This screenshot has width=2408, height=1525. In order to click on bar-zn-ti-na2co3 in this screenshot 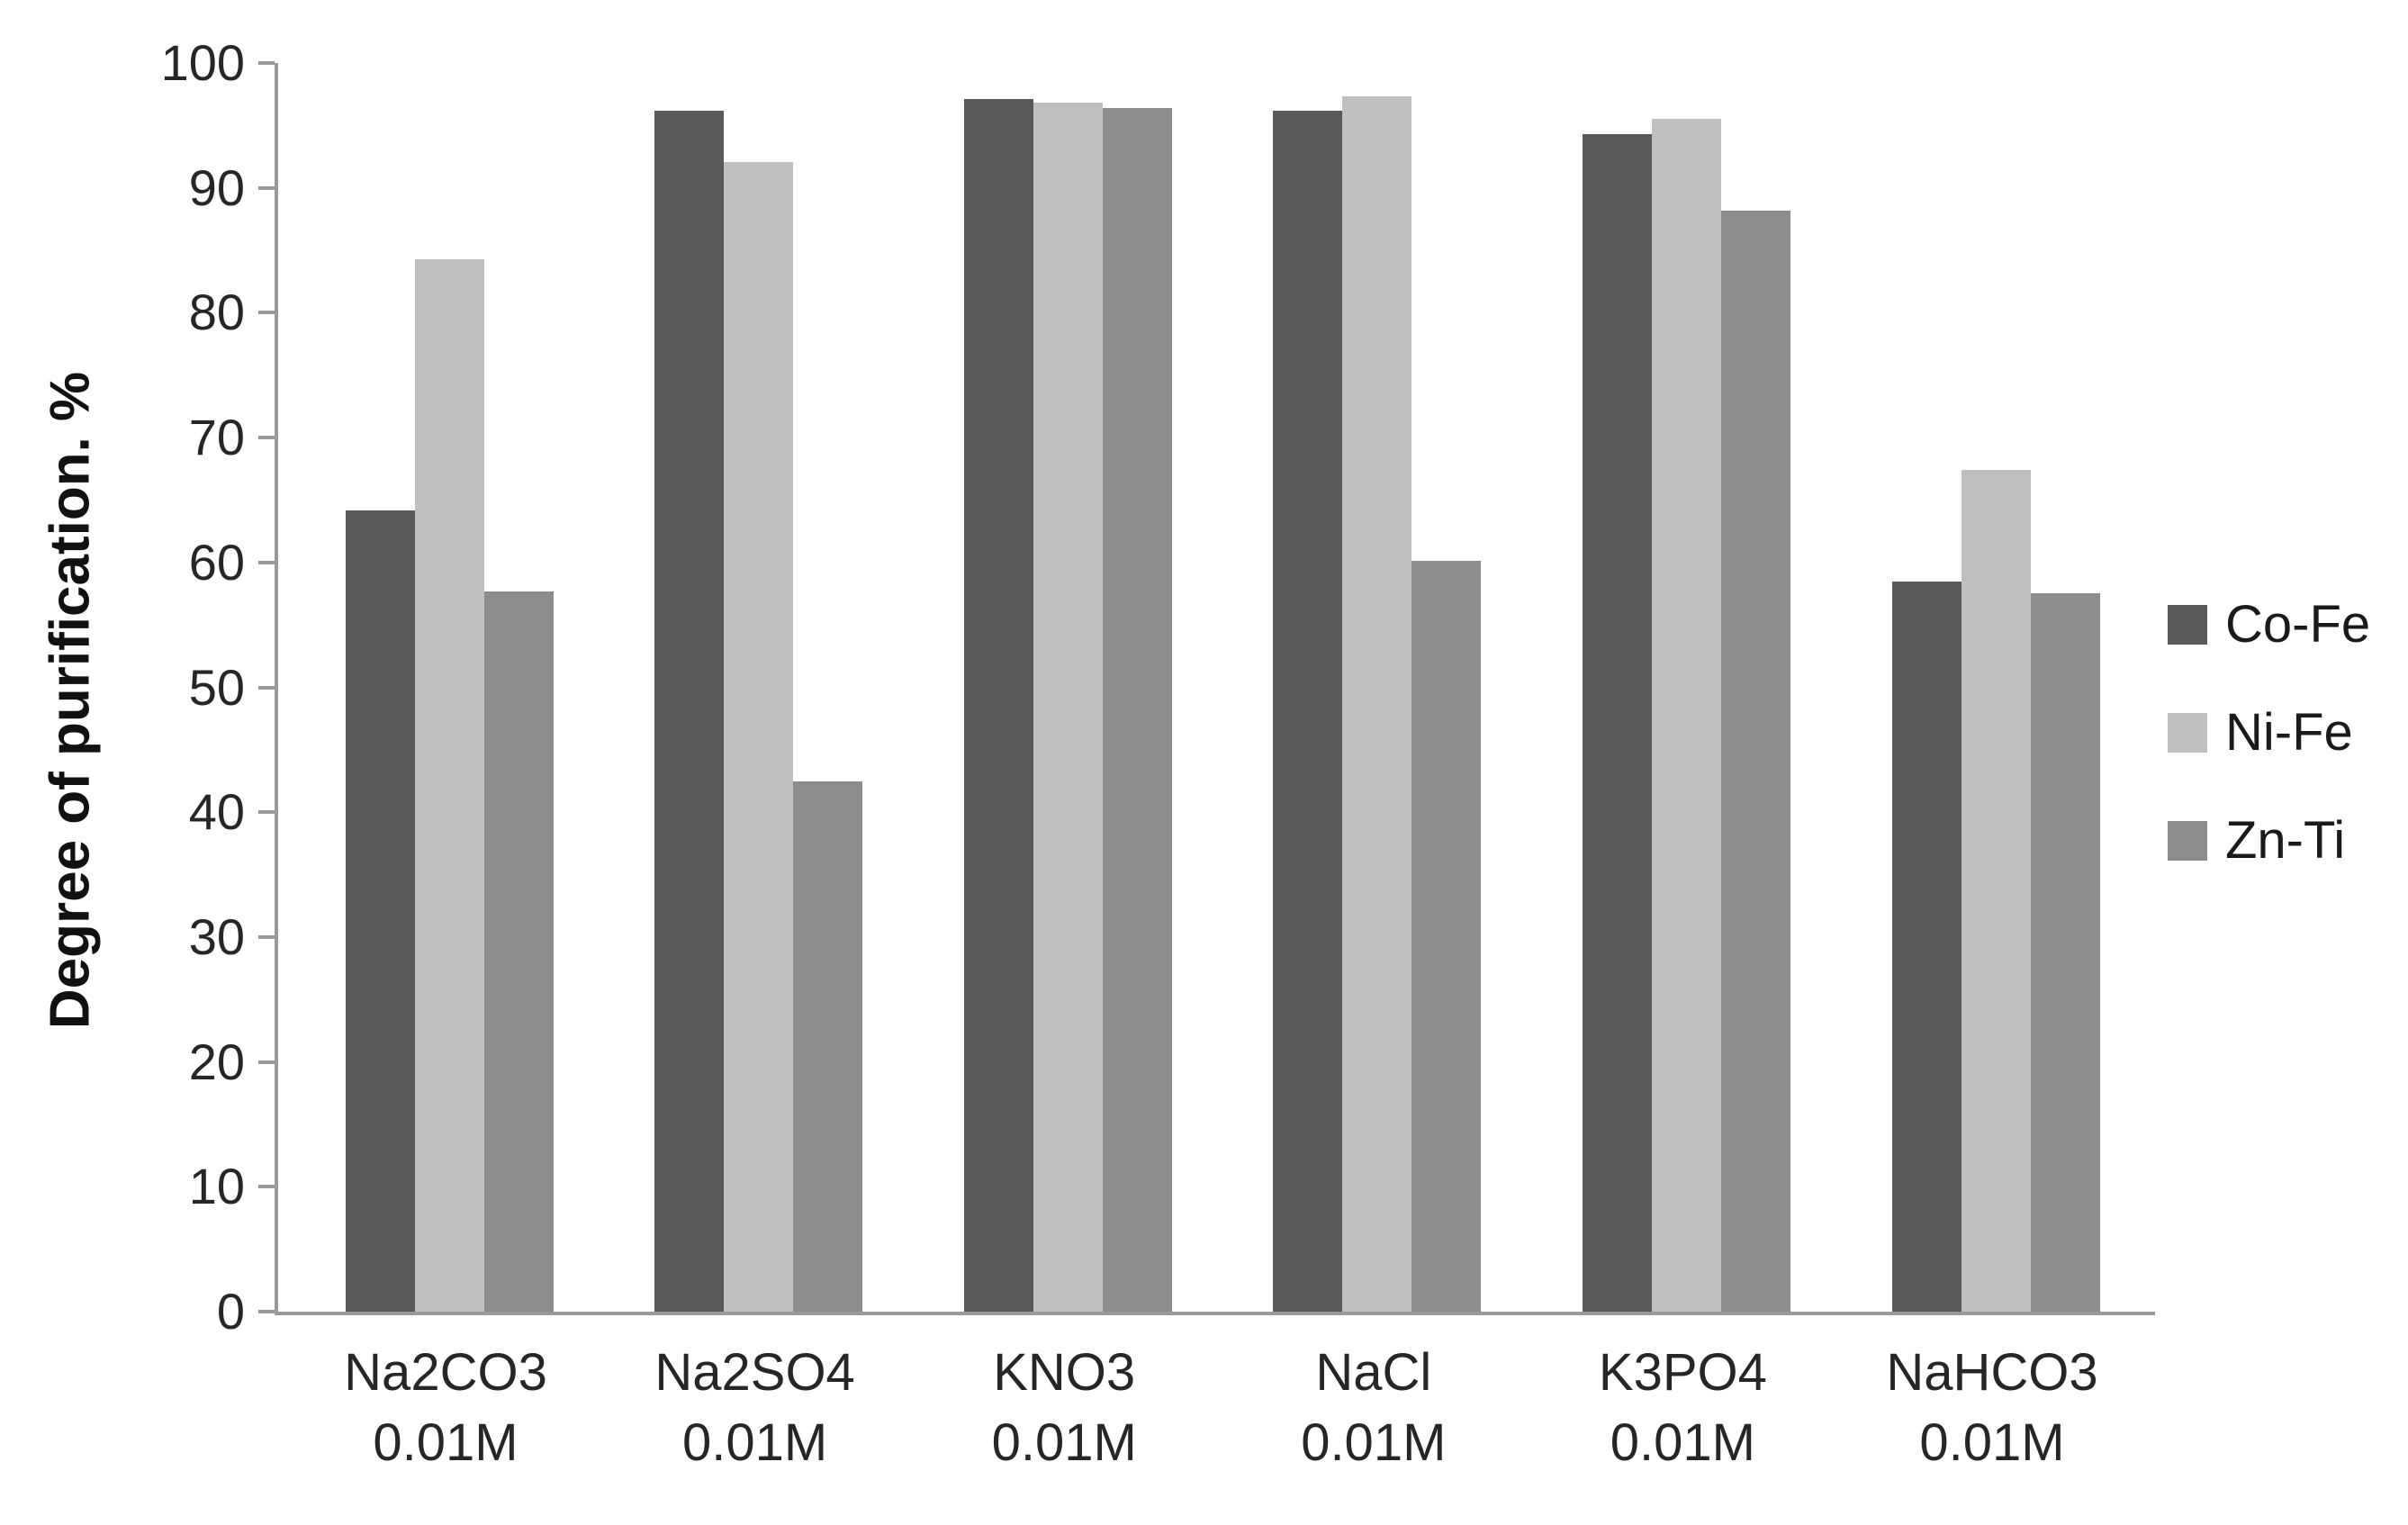, I will do `click(518, 951)`.